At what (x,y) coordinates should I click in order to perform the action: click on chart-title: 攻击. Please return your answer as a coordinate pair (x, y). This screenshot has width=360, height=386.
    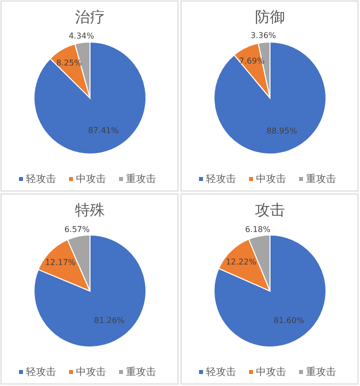
    Looking at the image, I should click on (270, 210).